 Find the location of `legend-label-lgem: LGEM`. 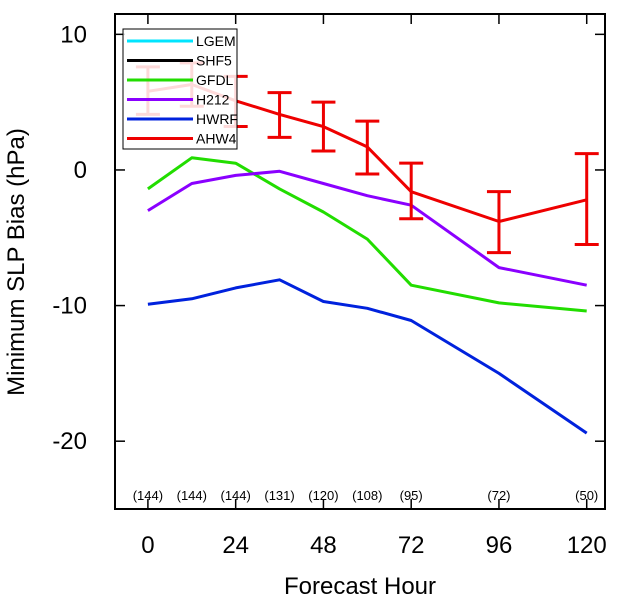

legend-label-lgem: LGEM is located at coordinates (216, 41).